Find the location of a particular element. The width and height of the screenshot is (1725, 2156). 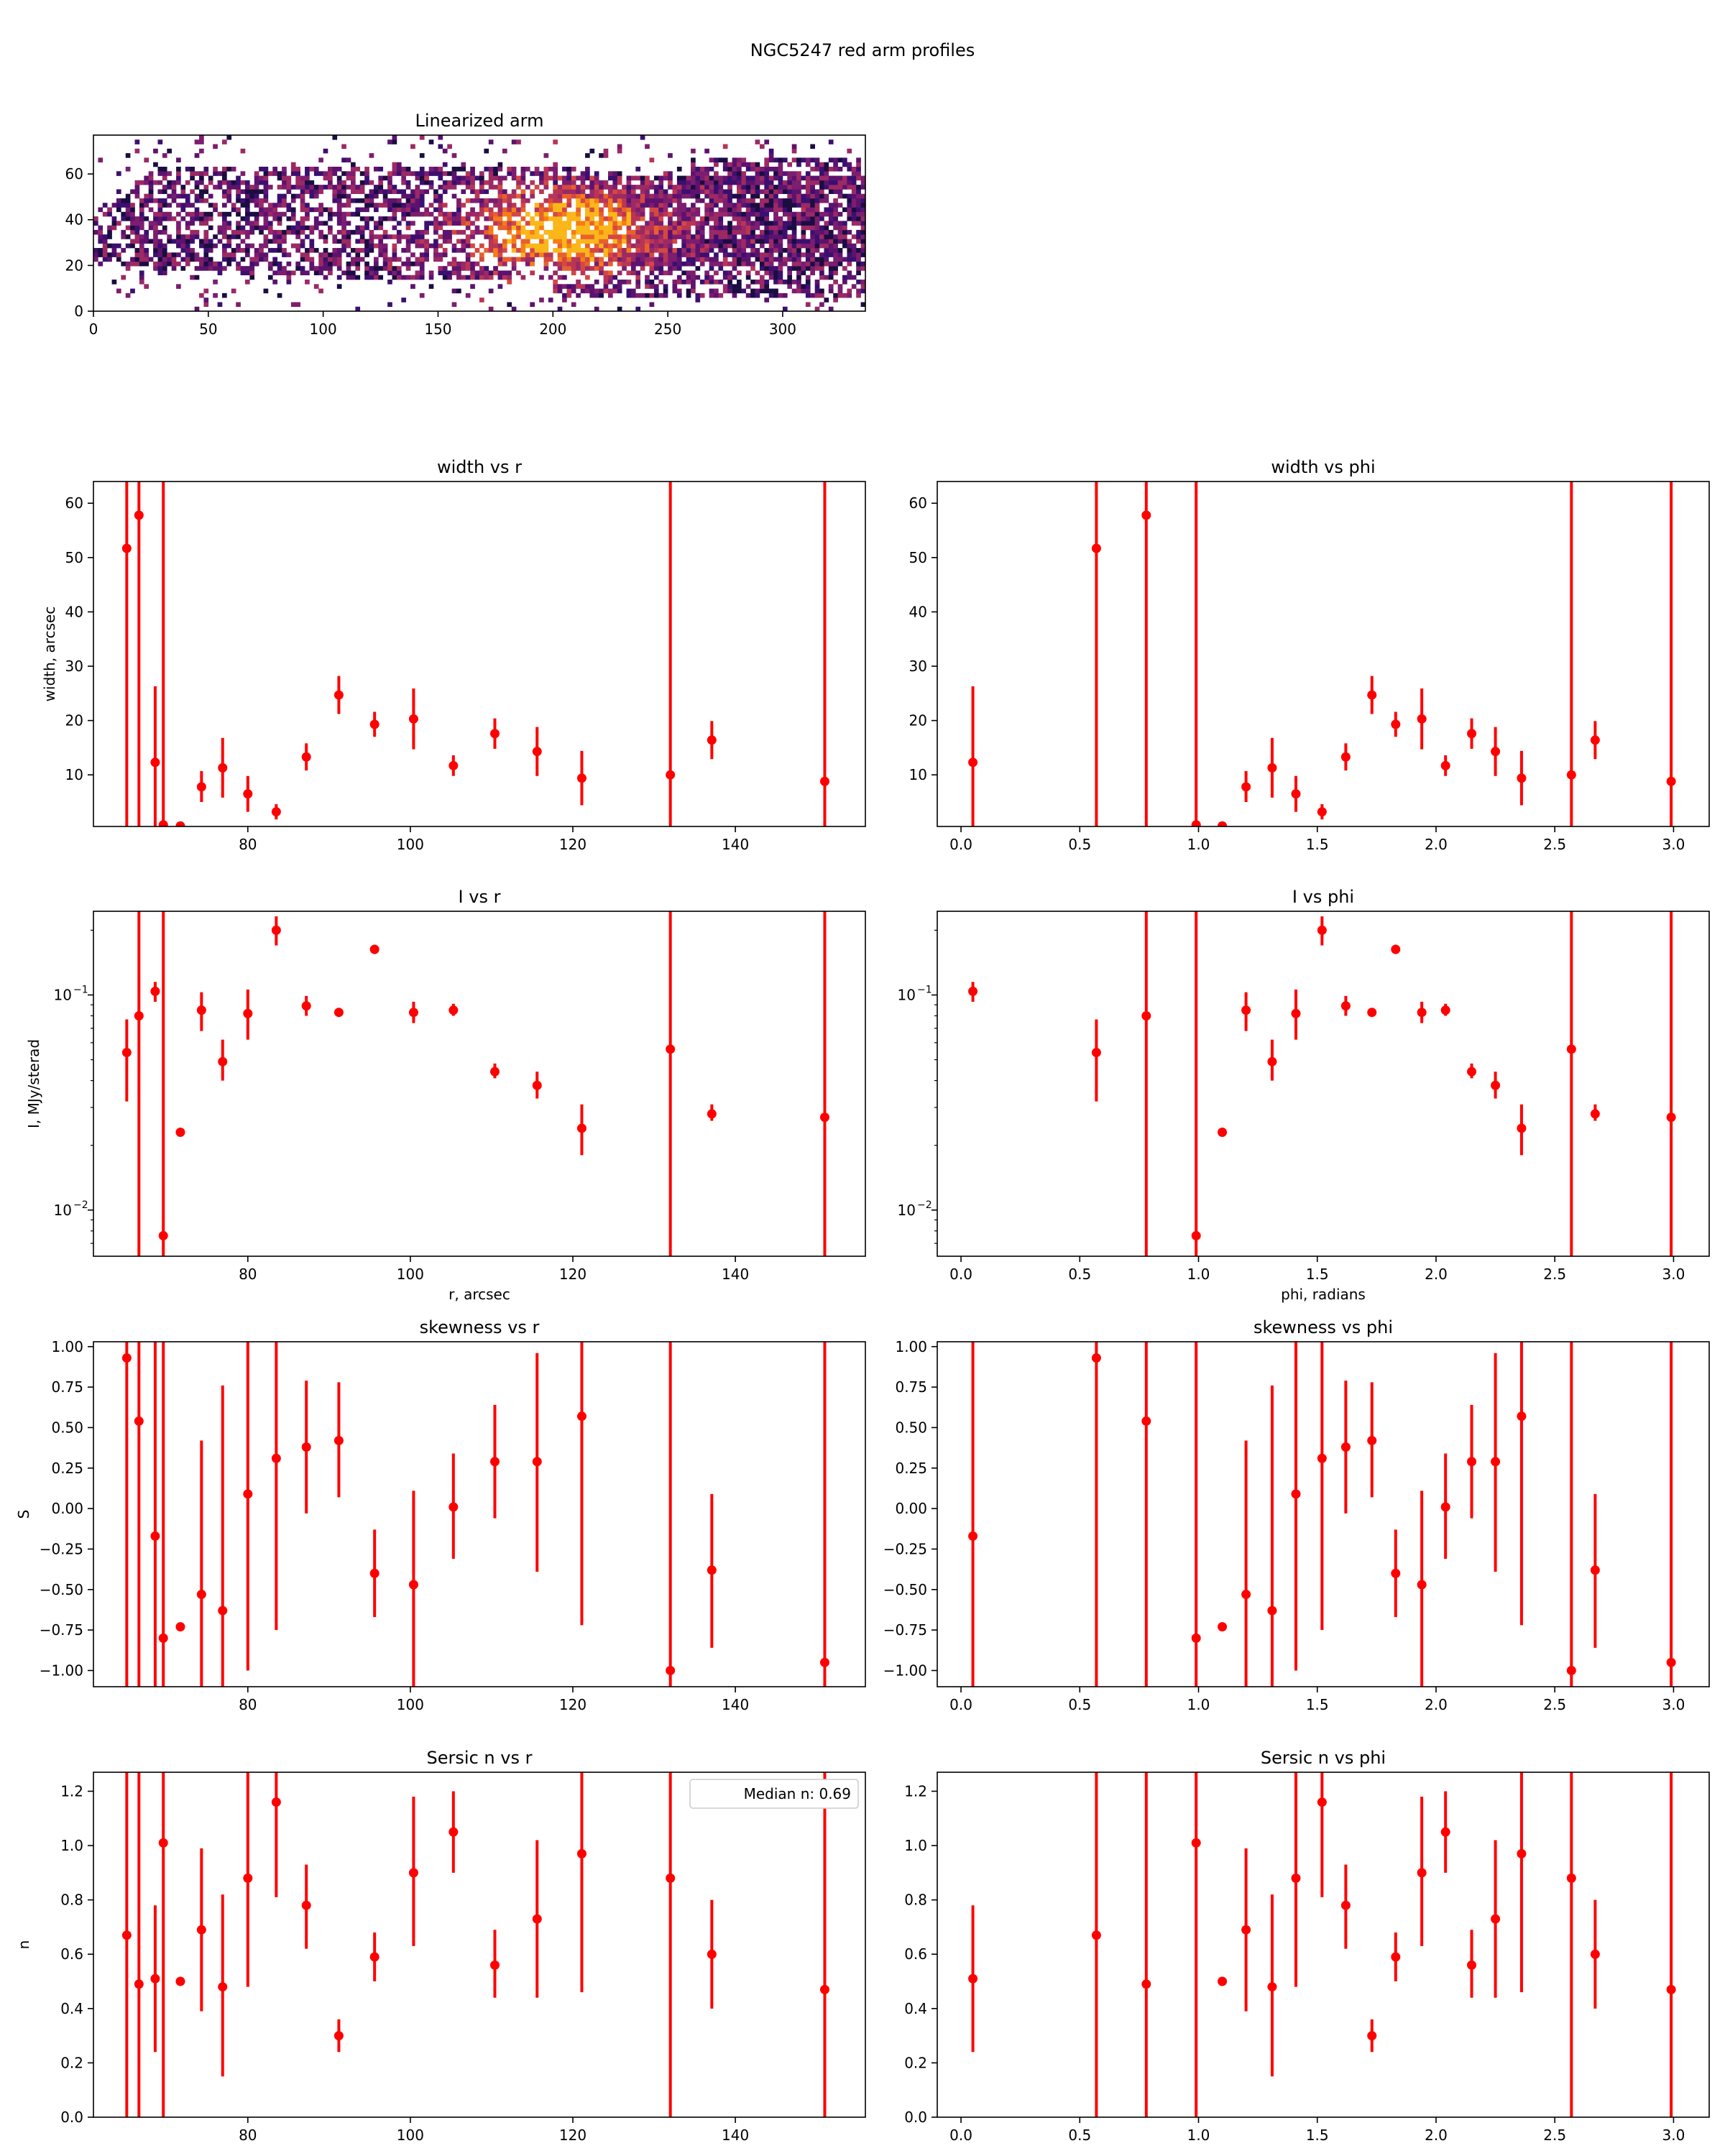

chart-title: skewness vs r is located at coordinates (480, 1327).